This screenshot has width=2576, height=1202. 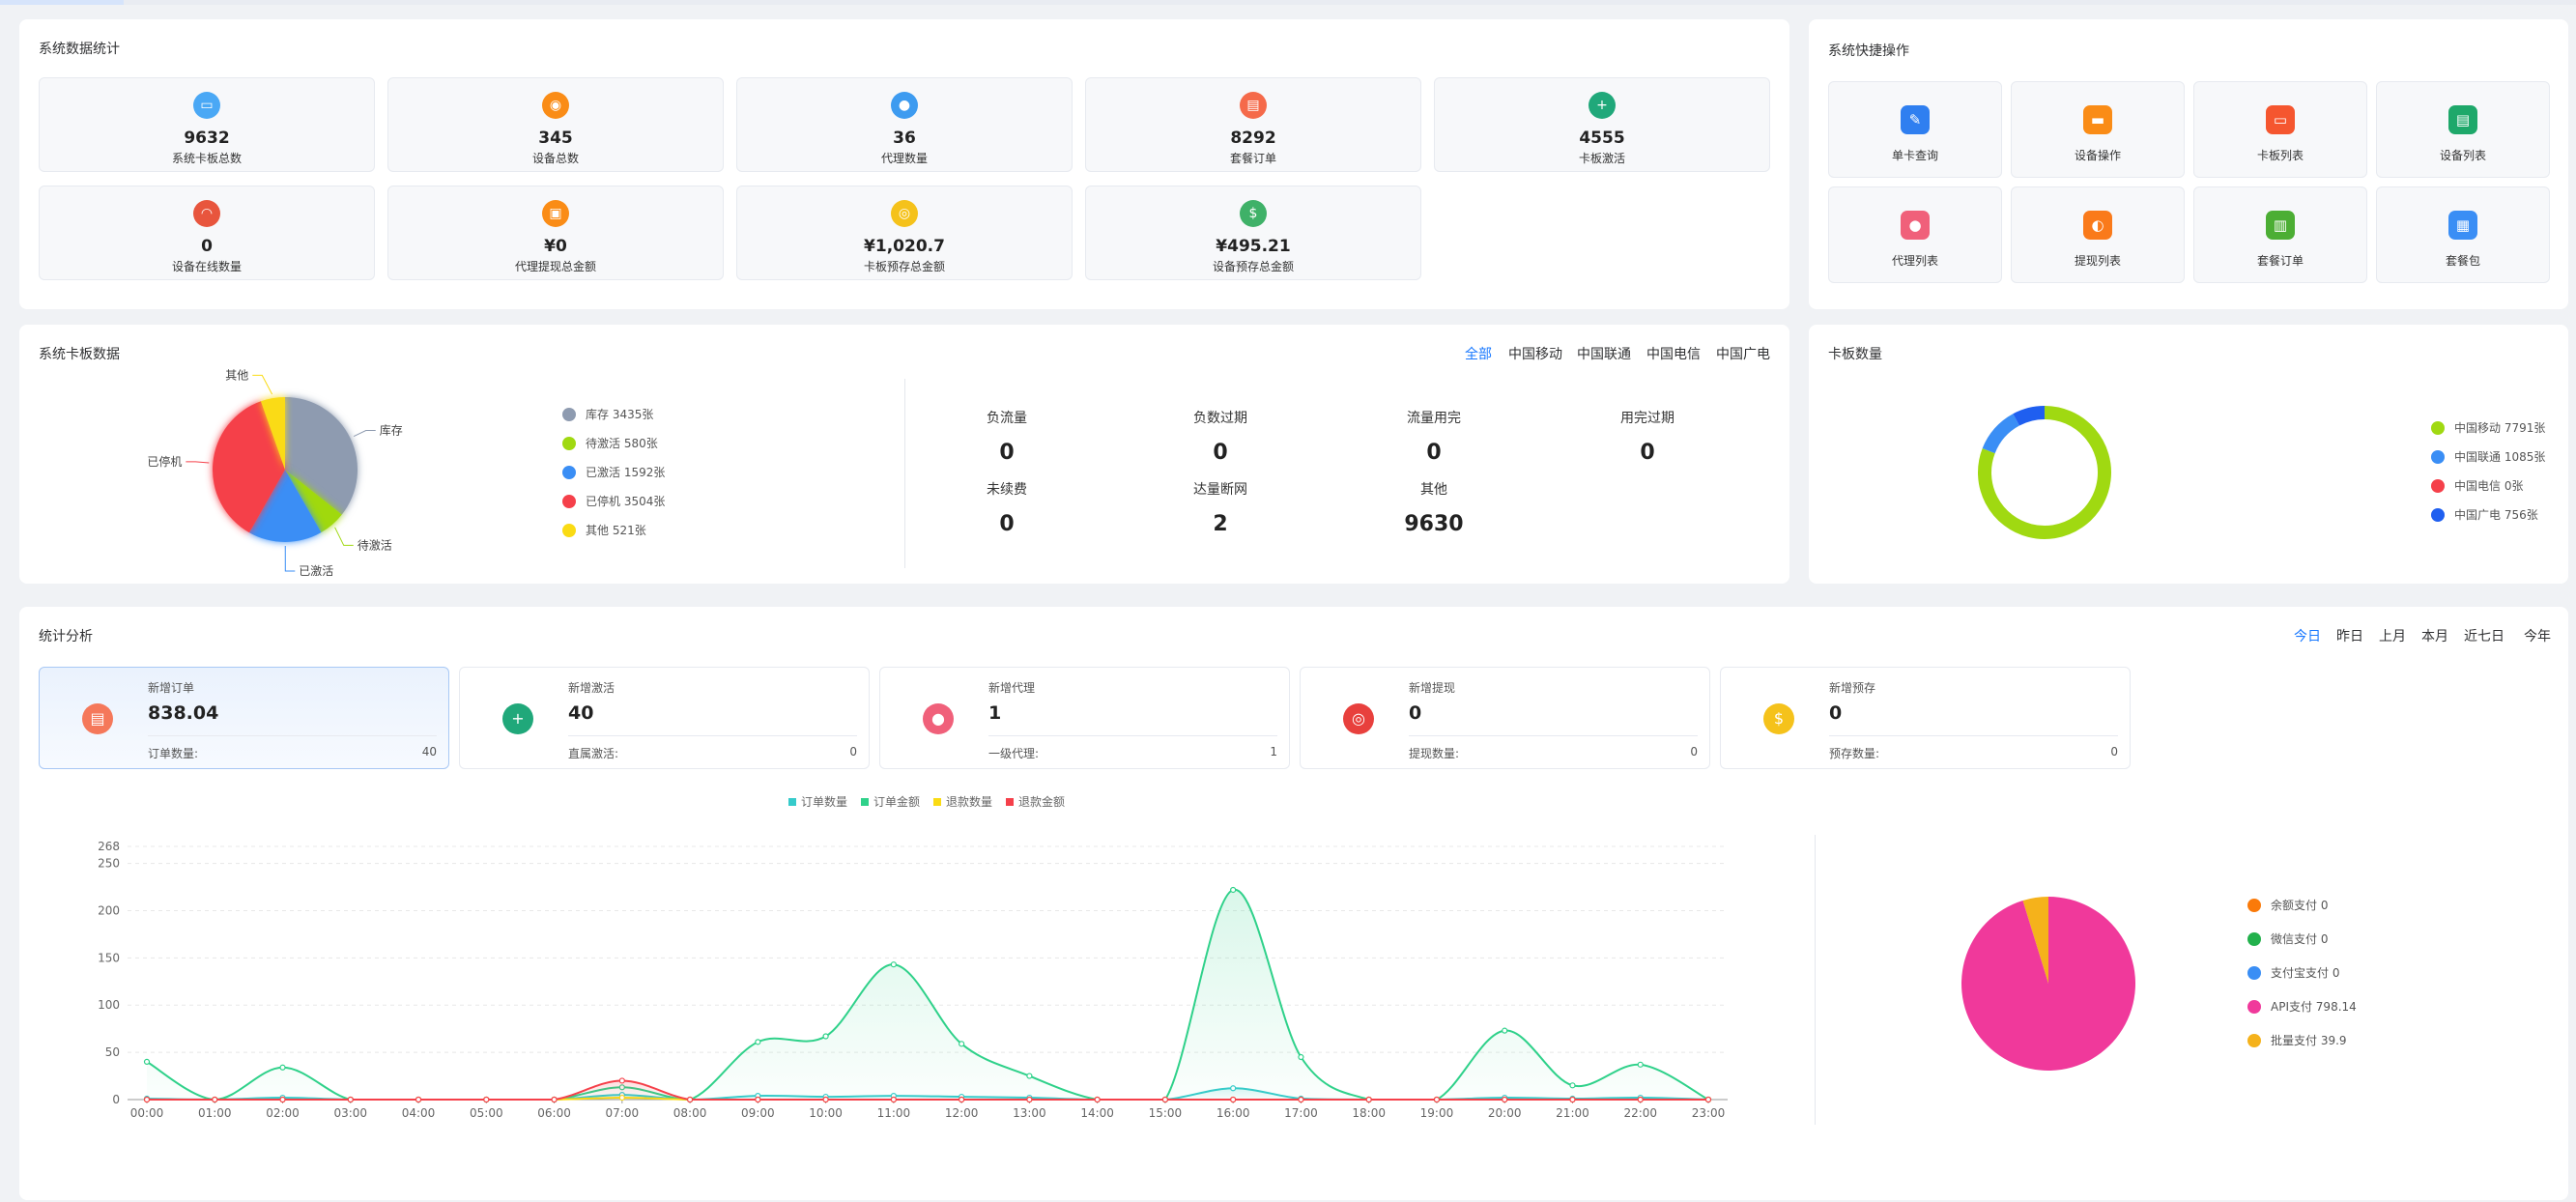 I want to click on carrier-legend-item: 中国联通 1085张, so click(x=2488, y=456).